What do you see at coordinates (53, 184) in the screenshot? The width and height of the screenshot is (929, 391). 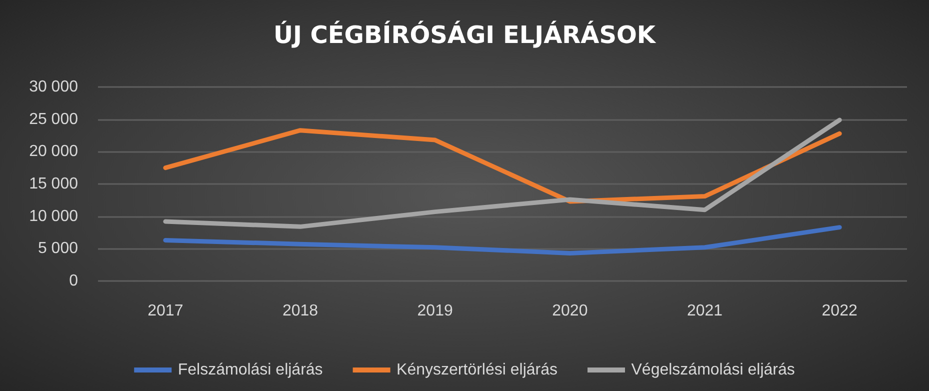 I see `y-tick-label: 15 000` at bounding box center [53, 184].